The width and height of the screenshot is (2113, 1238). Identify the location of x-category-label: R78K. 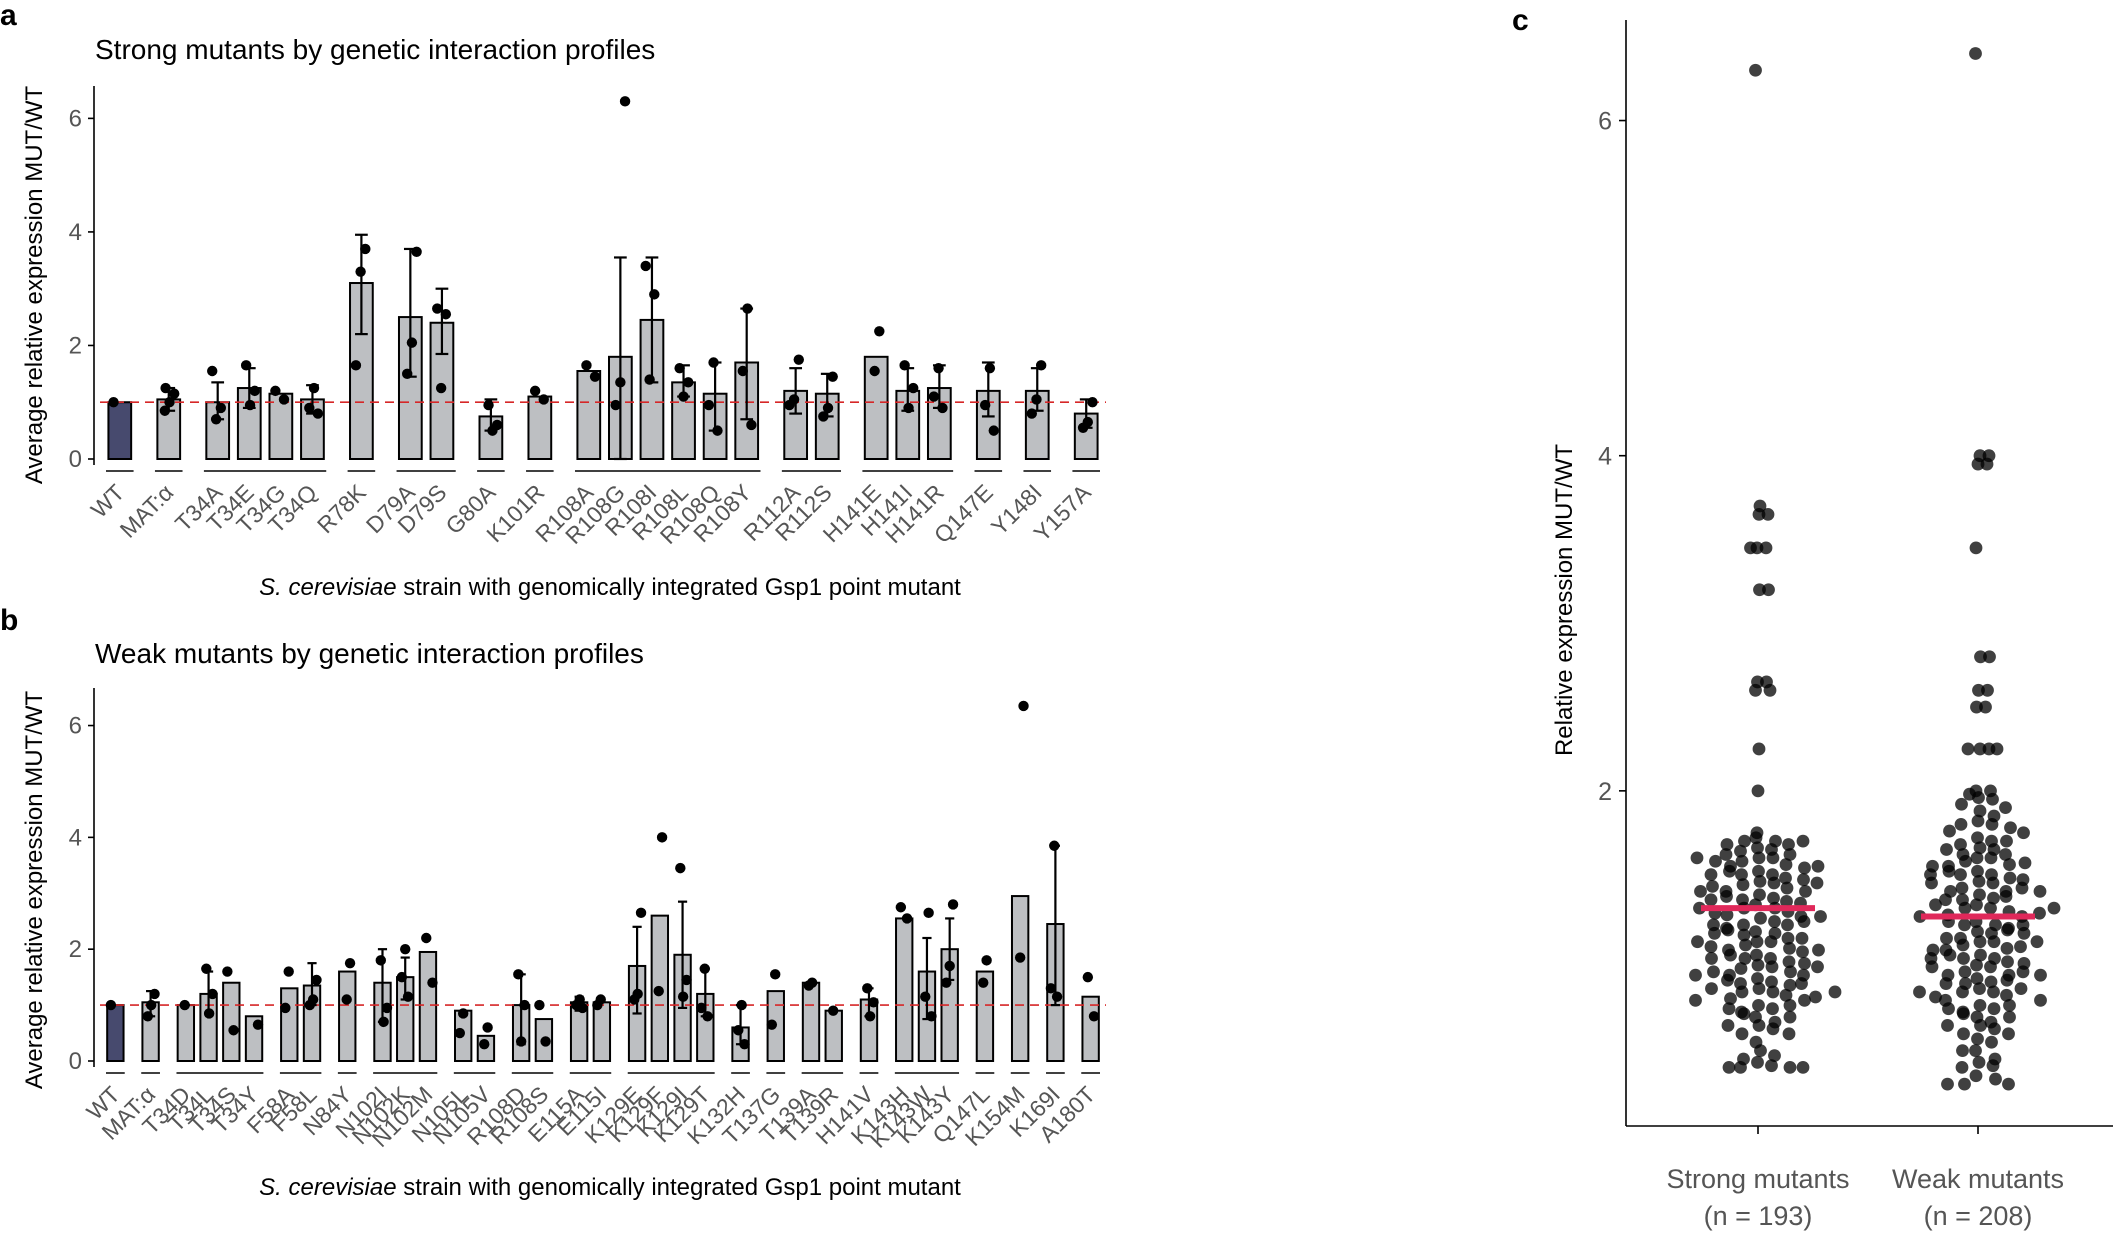
(342, 509).